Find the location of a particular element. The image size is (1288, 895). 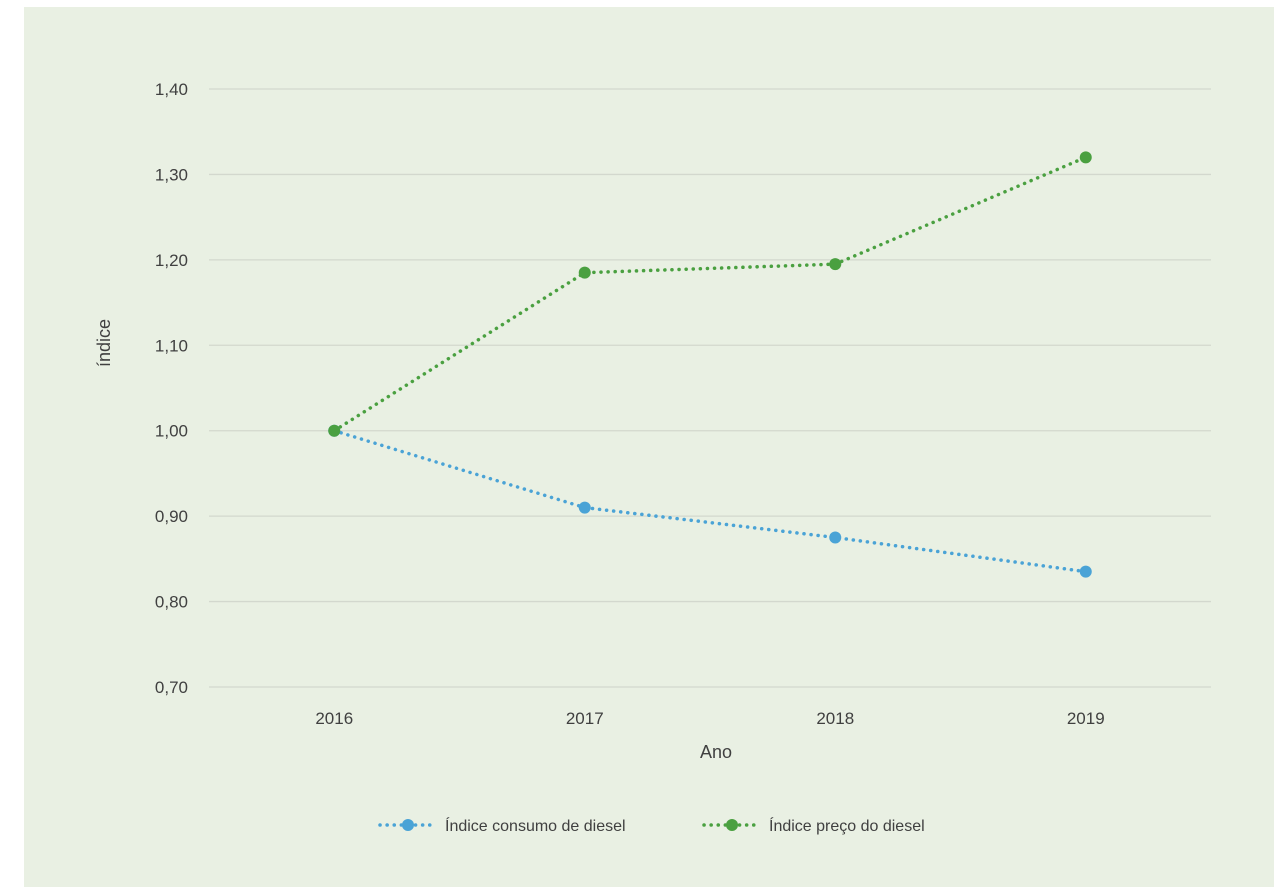

y-tick-label: 0,90 is located at coordinates (171, 516).